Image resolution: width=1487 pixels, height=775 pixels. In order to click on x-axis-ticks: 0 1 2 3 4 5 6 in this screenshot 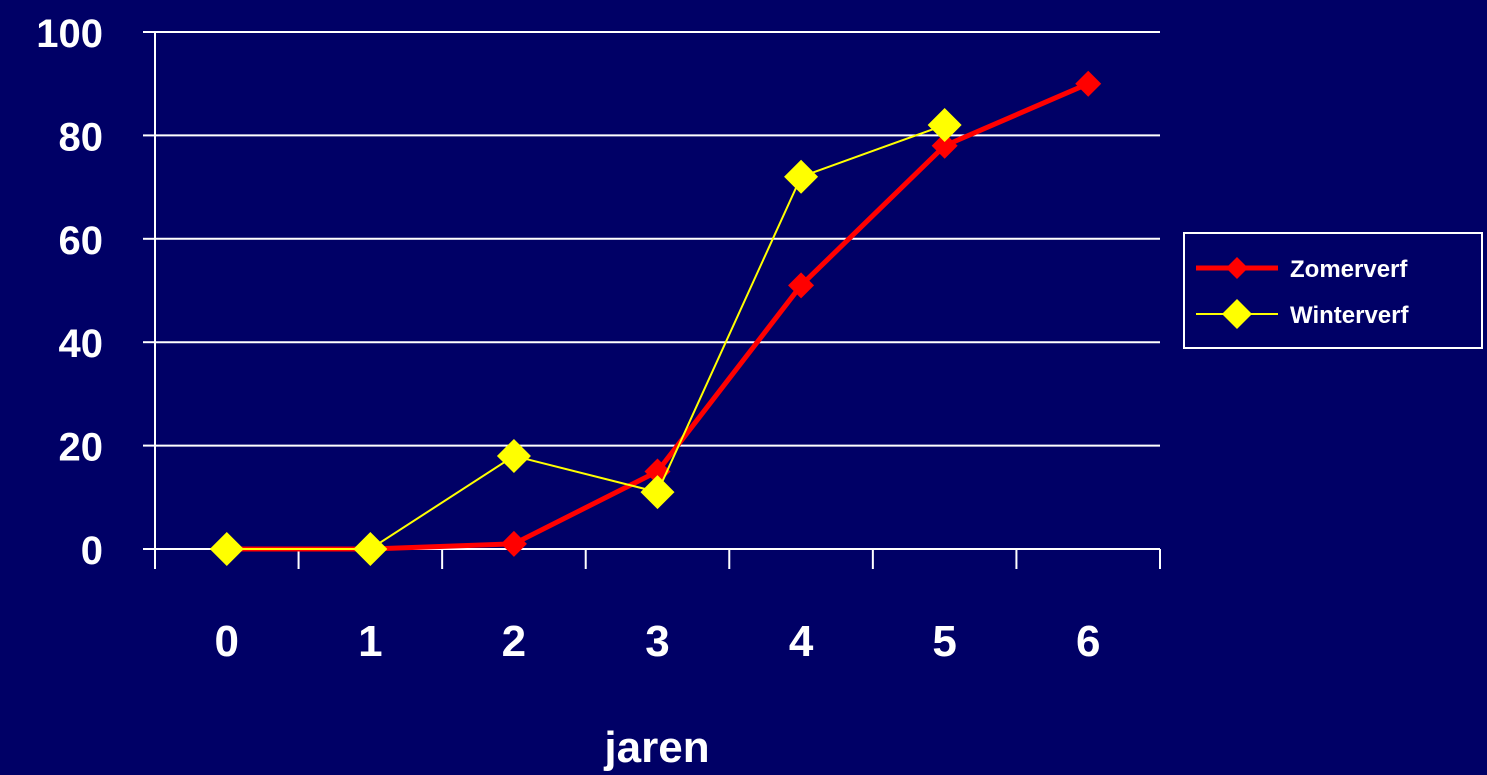, I will do `click(657, 607)`.